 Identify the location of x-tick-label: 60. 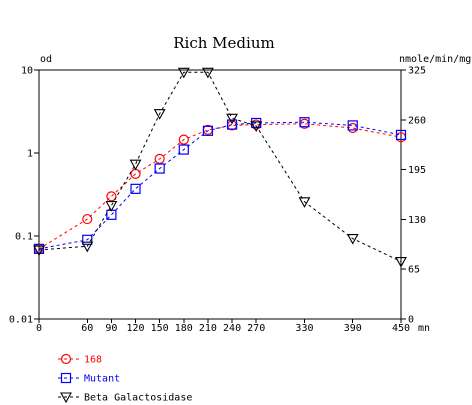
(87, 328).